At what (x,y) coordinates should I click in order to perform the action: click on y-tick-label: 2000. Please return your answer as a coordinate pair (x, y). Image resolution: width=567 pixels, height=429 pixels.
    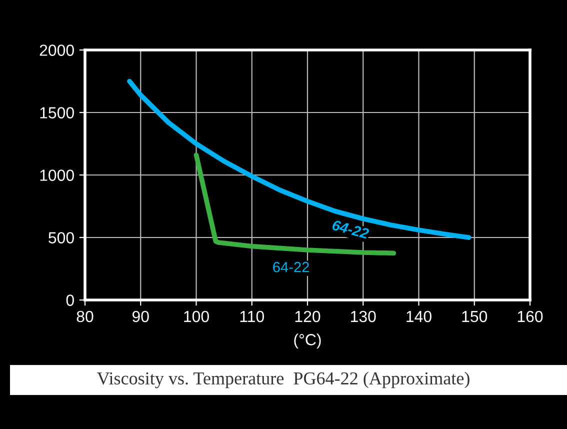
    Looking at the image, I should click on (57, 50).